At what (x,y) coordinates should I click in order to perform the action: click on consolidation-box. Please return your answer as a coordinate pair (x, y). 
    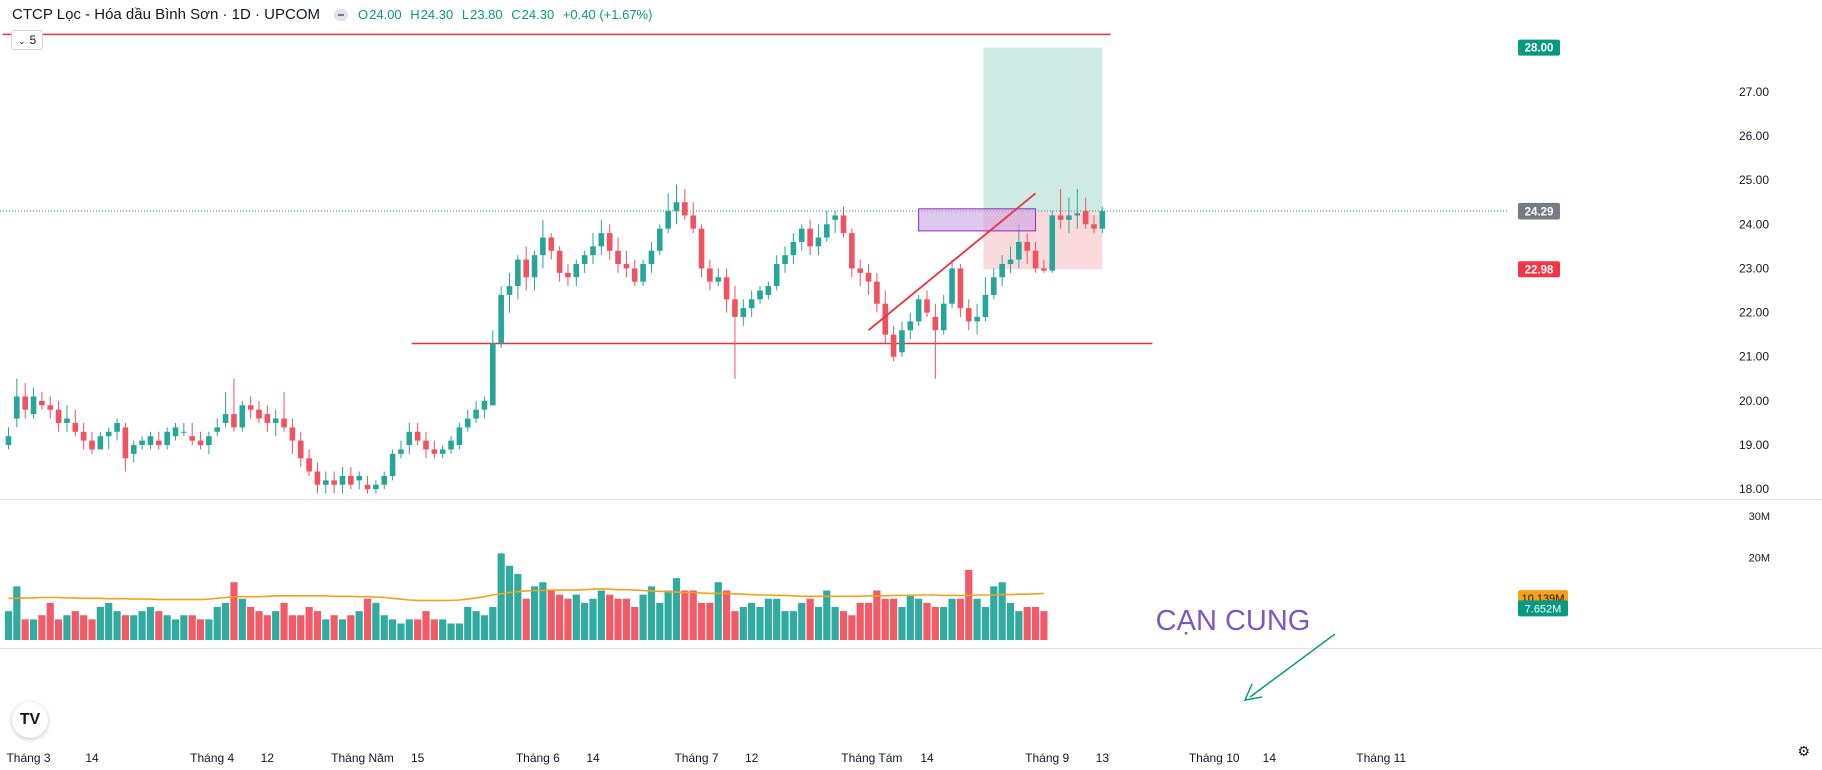
    Looking at the image, I should click on (977, 220).